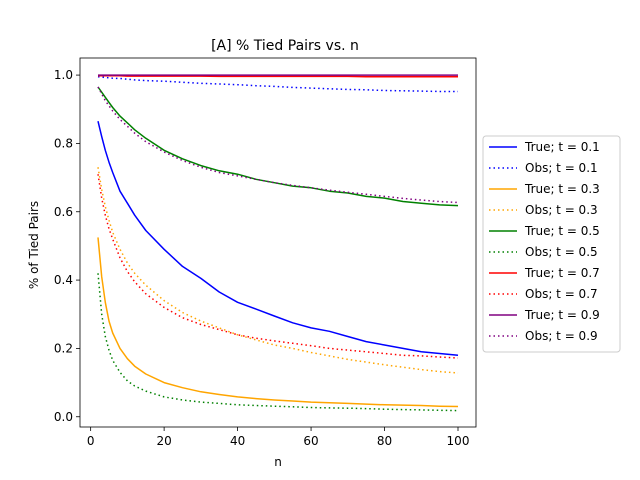  I want to click on legend-box, so click(551, 244).